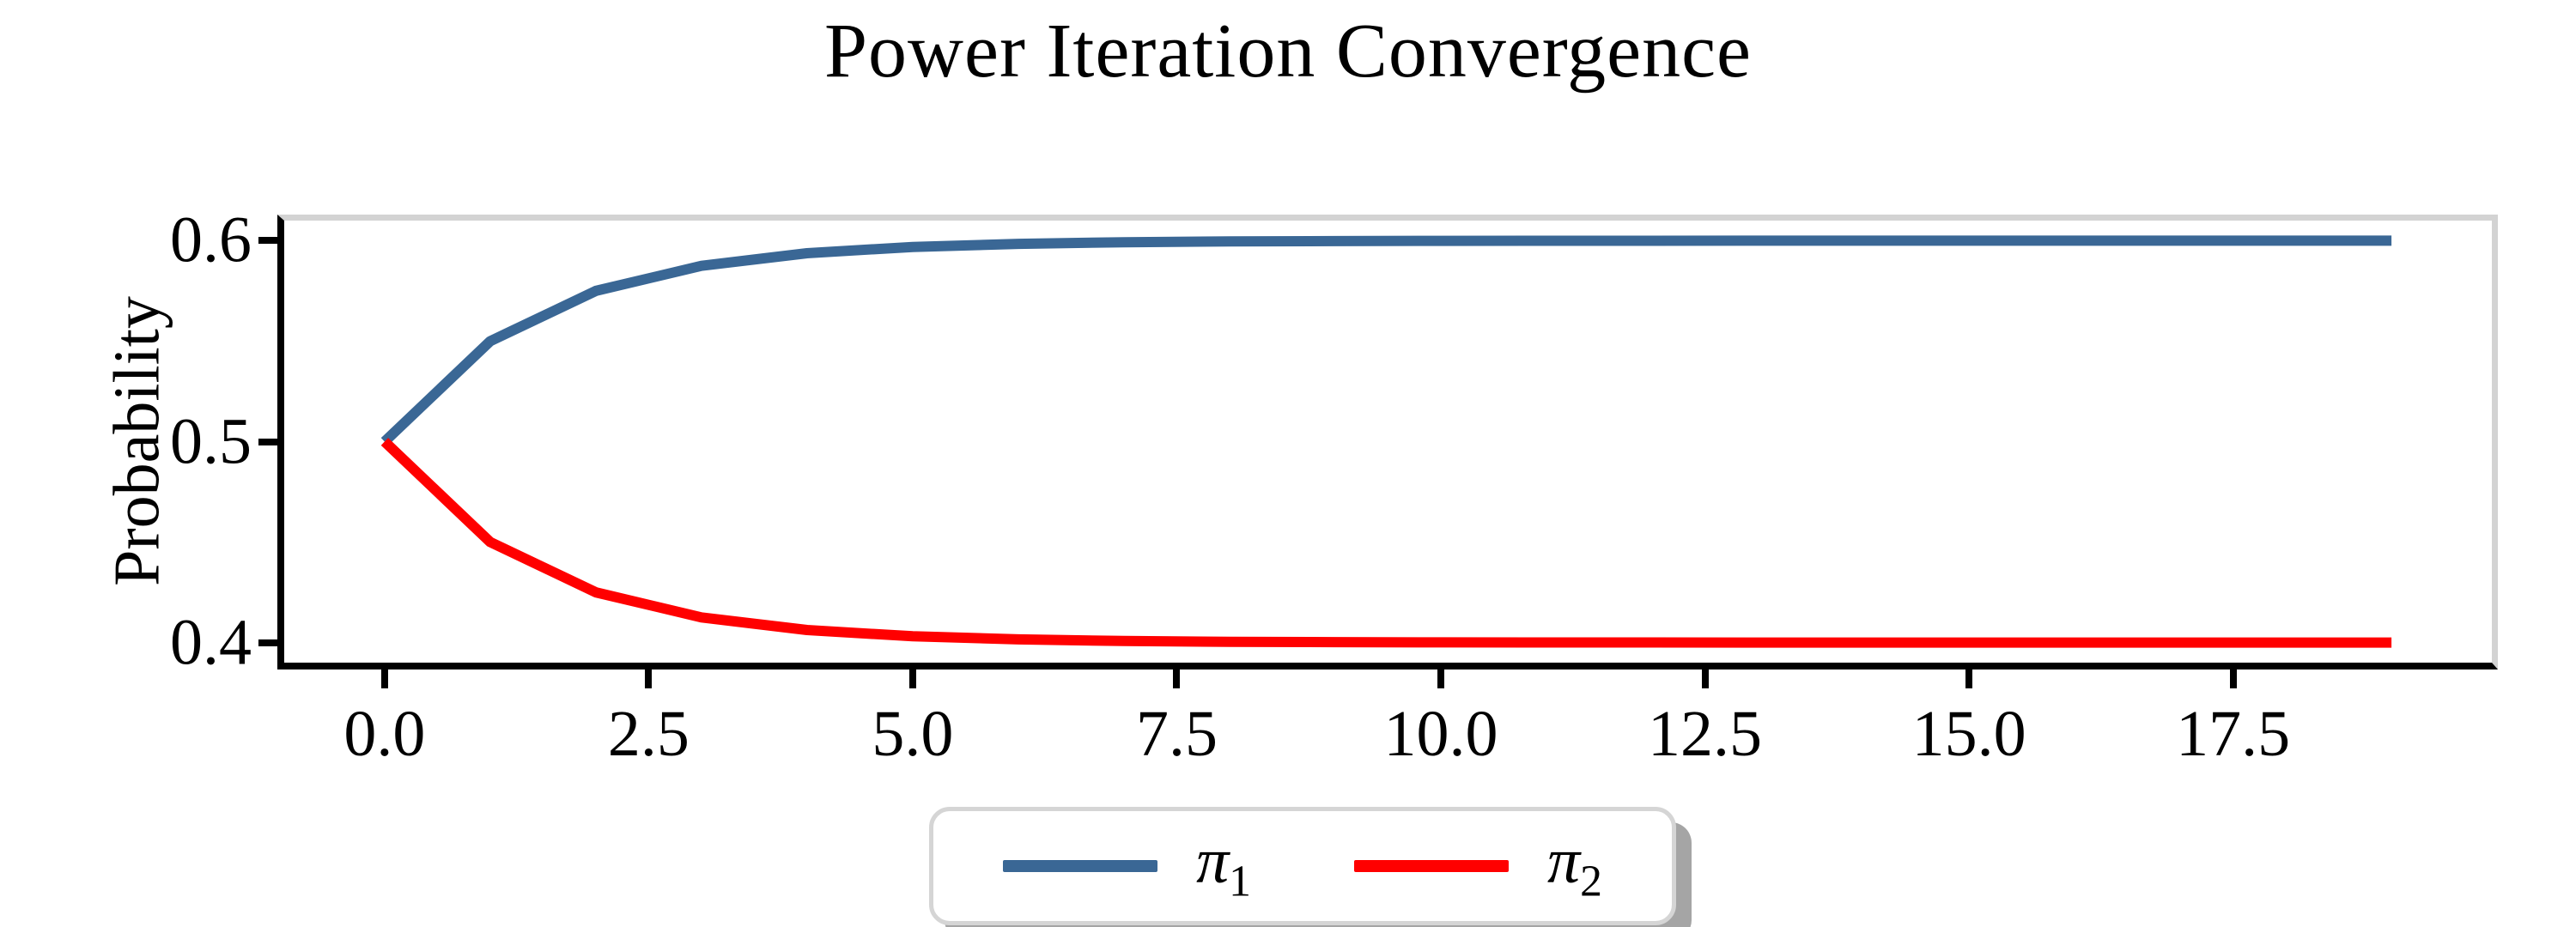 Image resolution: width=2576 pixels, height=927 pixels. I want to click on x-tick-label: 17.5, so click(2233, 734).